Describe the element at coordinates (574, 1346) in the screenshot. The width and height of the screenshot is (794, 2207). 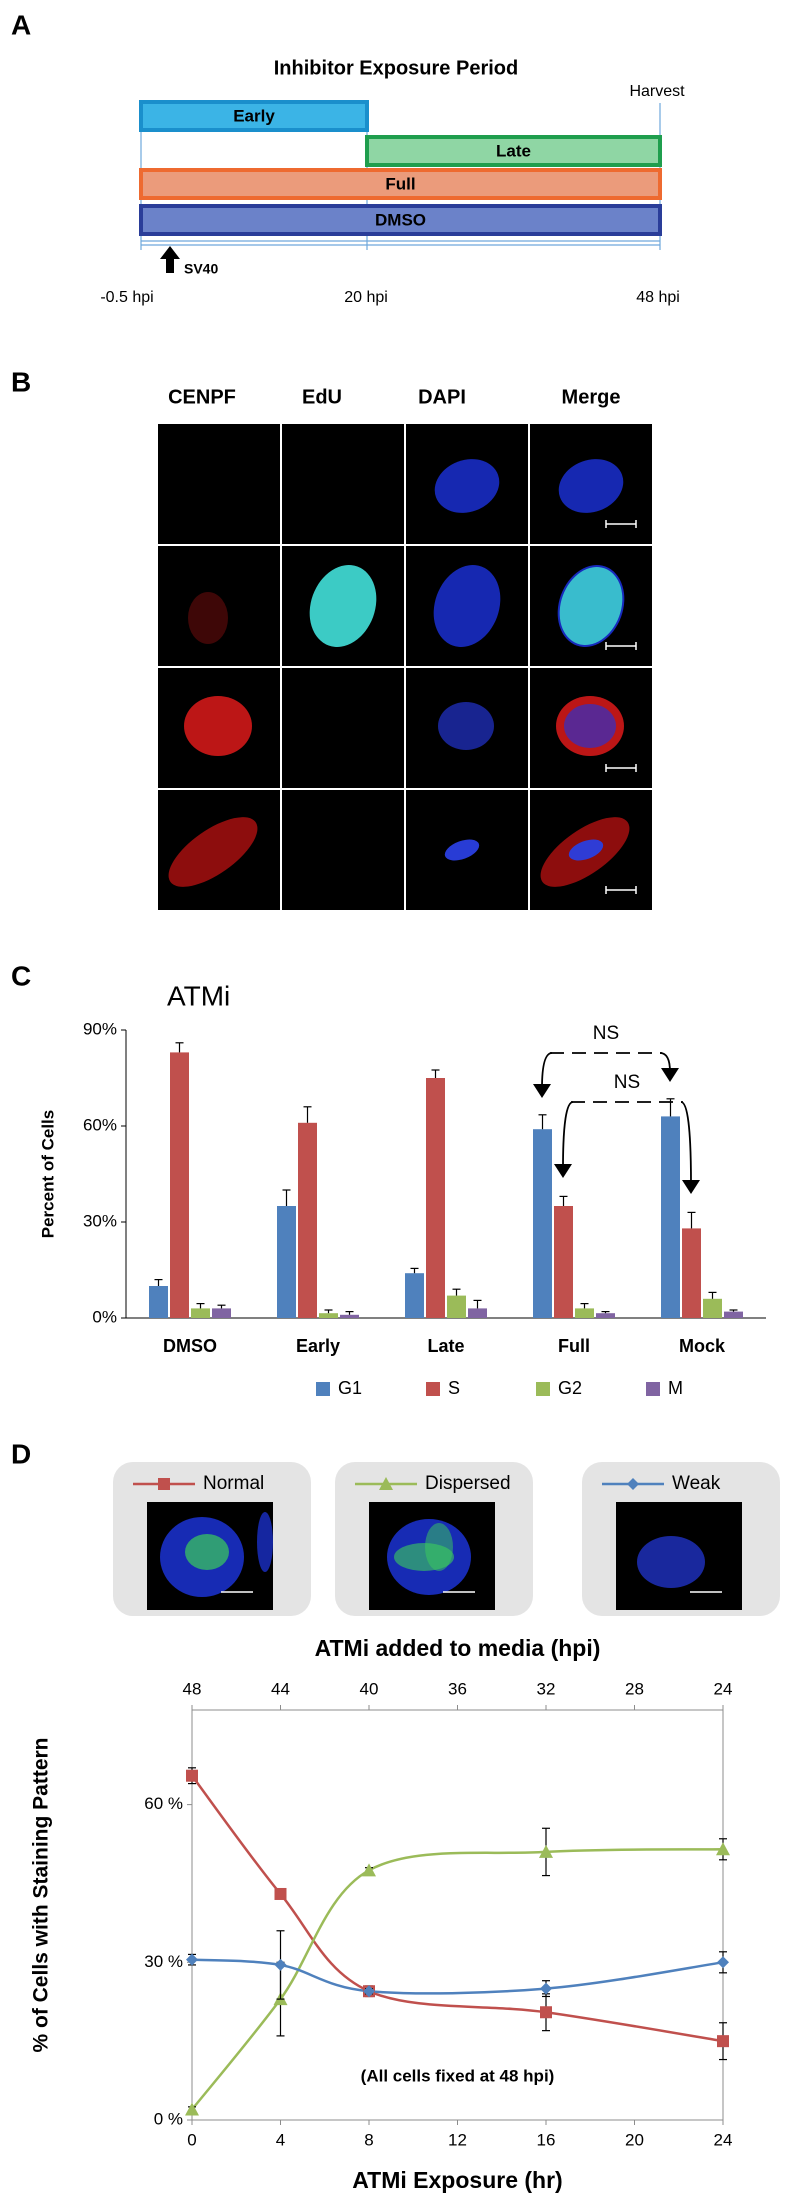
I see `x-tick-label: Full` at that location.